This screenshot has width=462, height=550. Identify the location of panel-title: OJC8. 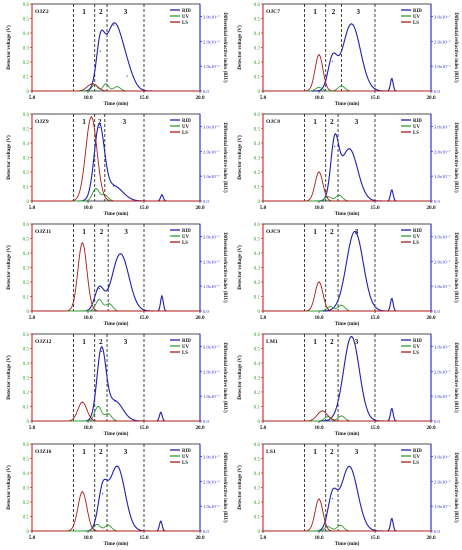
(273, 122).